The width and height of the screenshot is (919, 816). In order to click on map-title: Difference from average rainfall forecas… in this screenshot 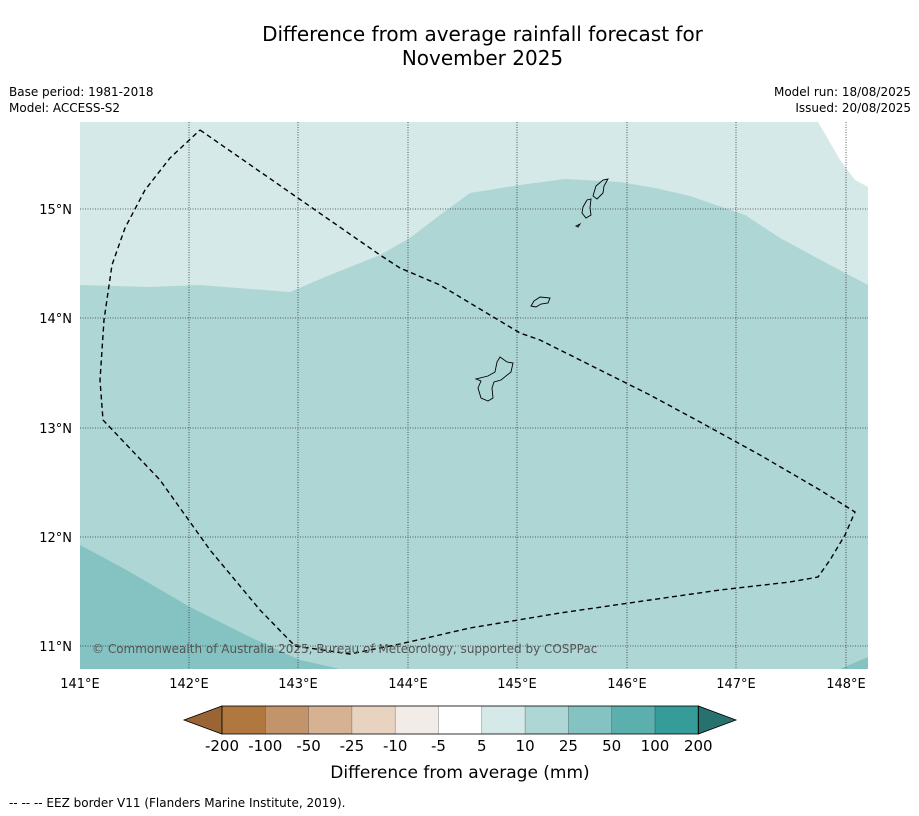, I will do `click(459, 46)`.